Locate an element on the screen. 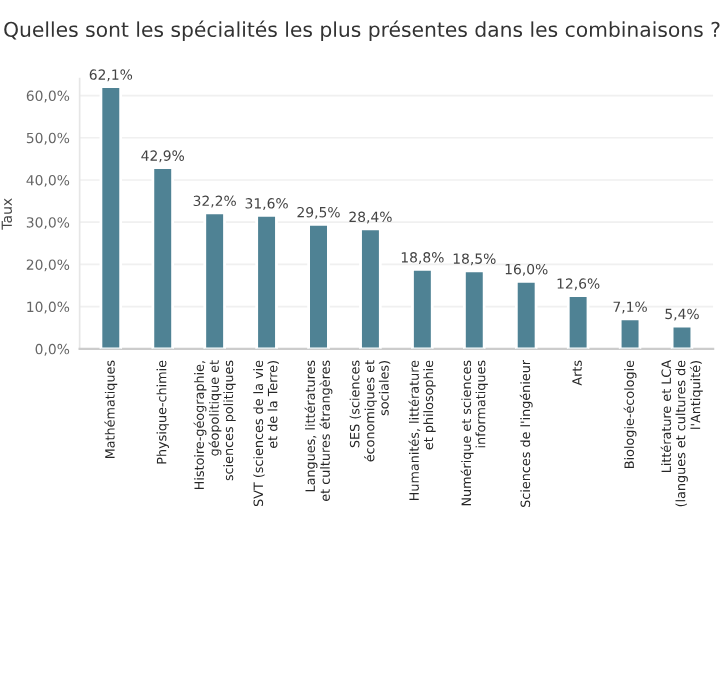  chart-title: Quelles sont les spécialités les plus présentes dans les combinaisons ? is located at coordinates (362, 30).